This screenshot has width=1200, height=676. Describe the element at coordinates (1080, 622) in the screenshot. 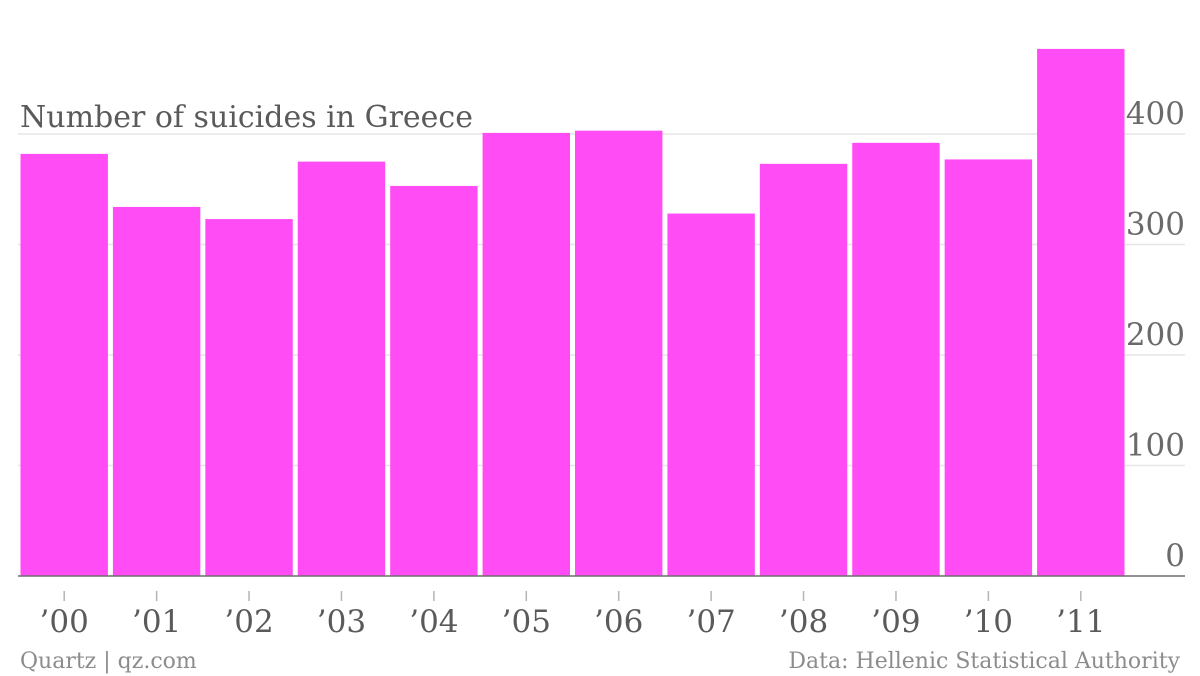

I see `x-tick-label: ’11` at that location.